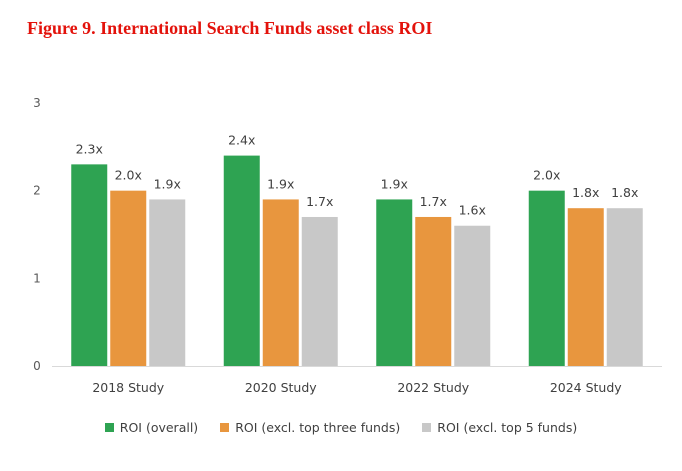 The width and height of the screenshot is (682, 471). Describe the element at coordinates (433, 201) in the screenshot. I see `data-label-2-3: 1.7x` at that location.